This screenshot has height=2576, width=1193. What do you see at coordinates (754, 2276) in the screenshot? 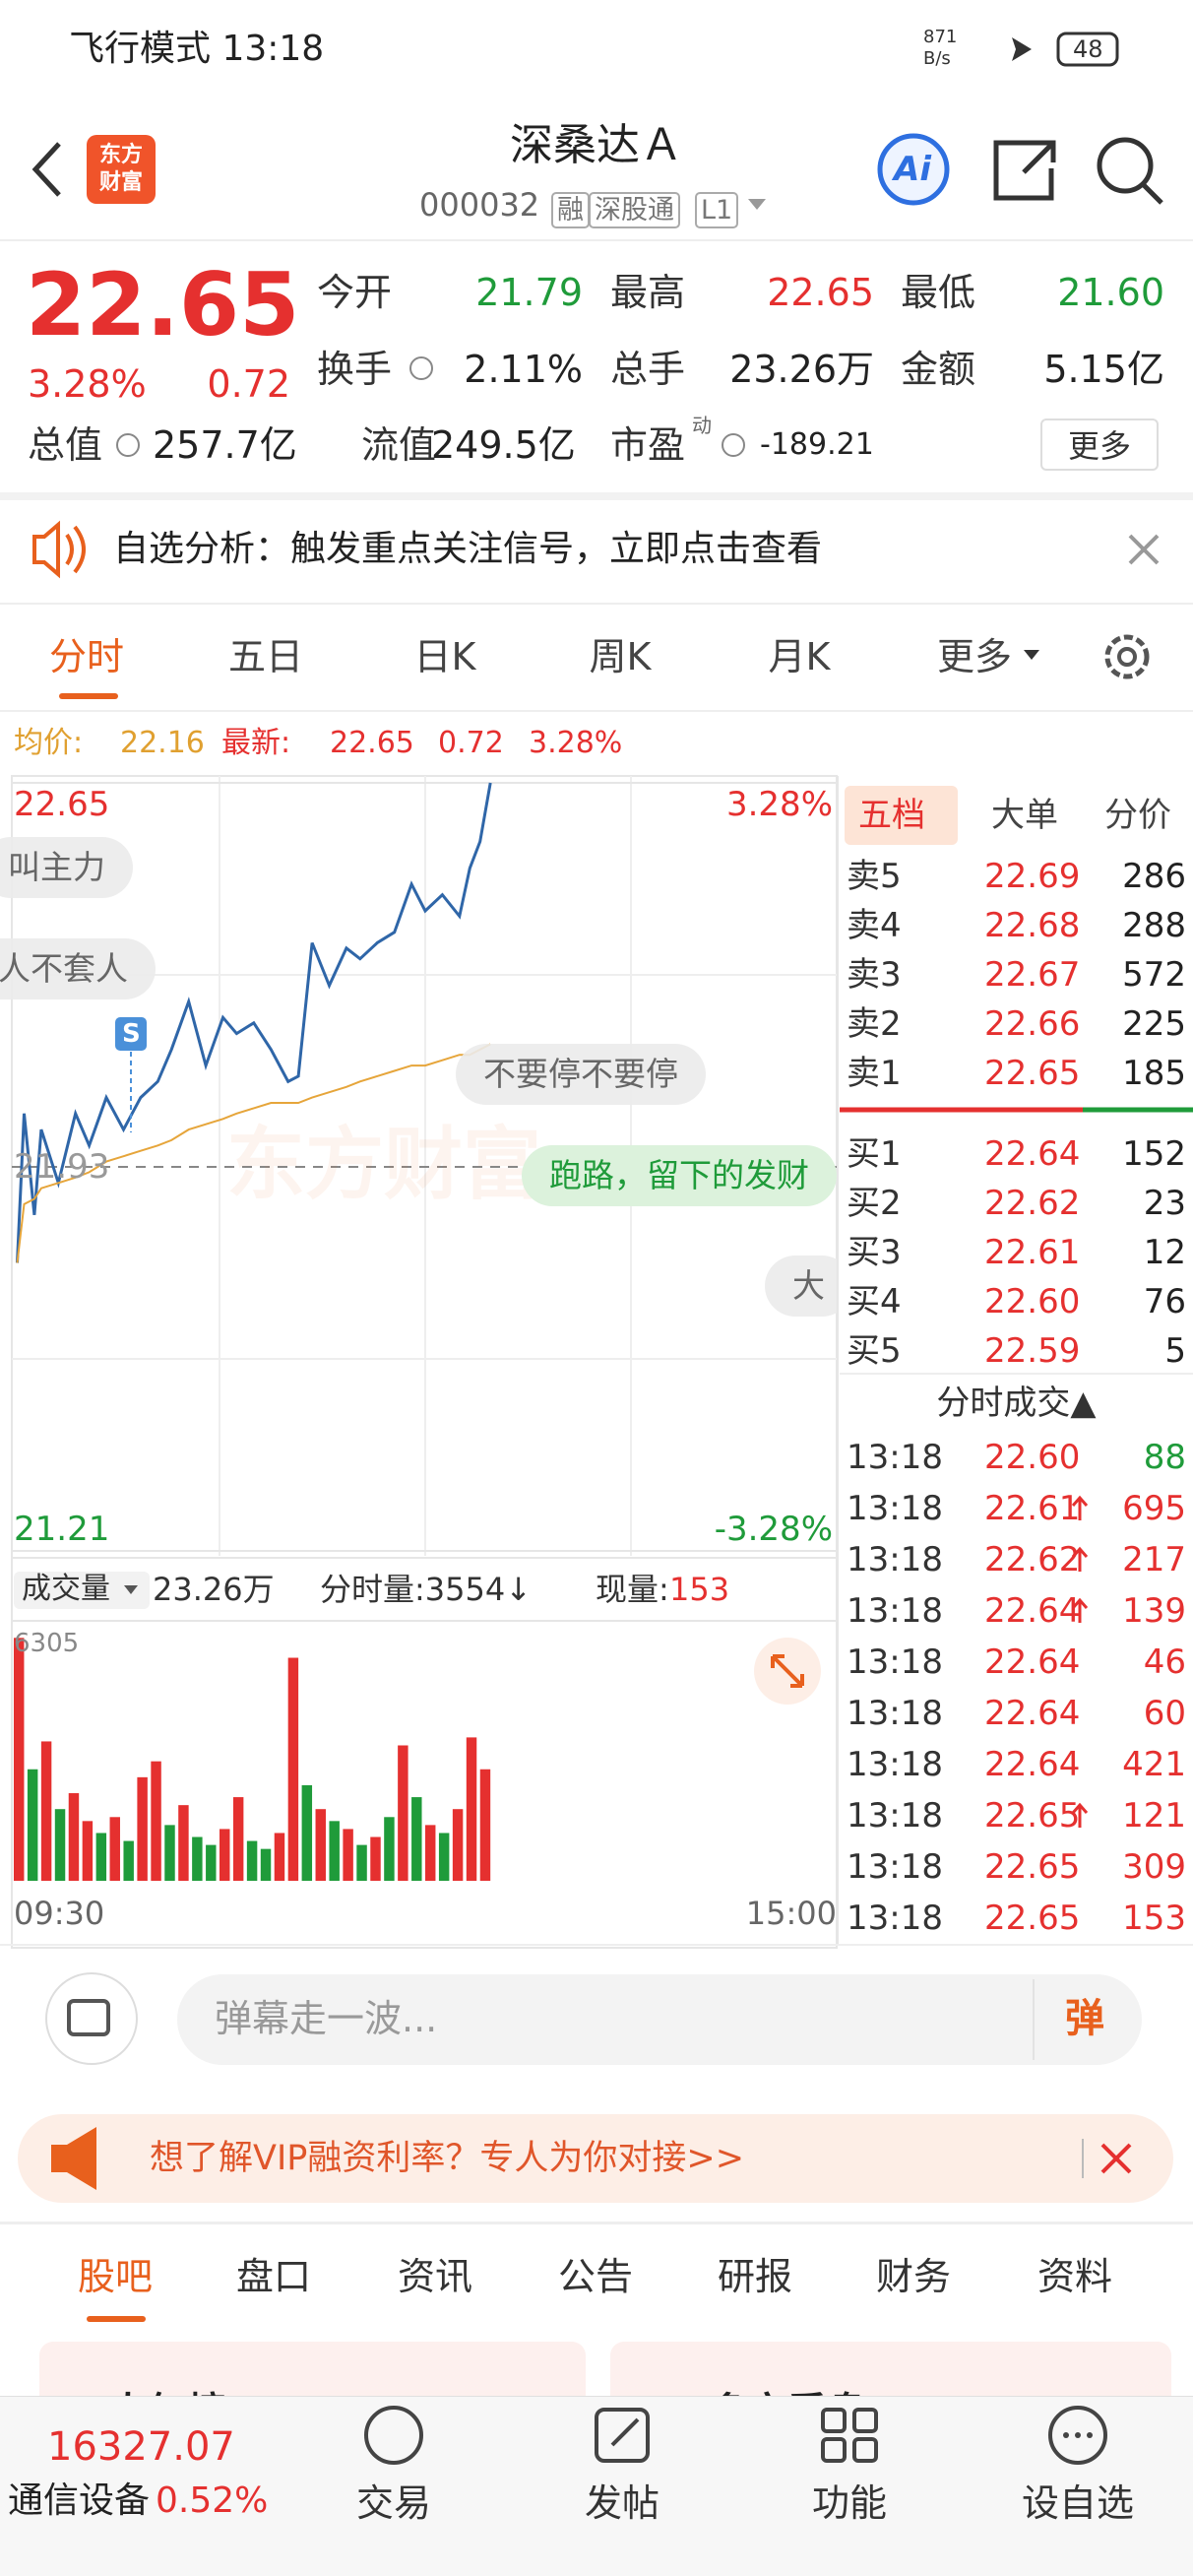
I see `bottom-tab: 研报` at bounding box center [754, 2276].